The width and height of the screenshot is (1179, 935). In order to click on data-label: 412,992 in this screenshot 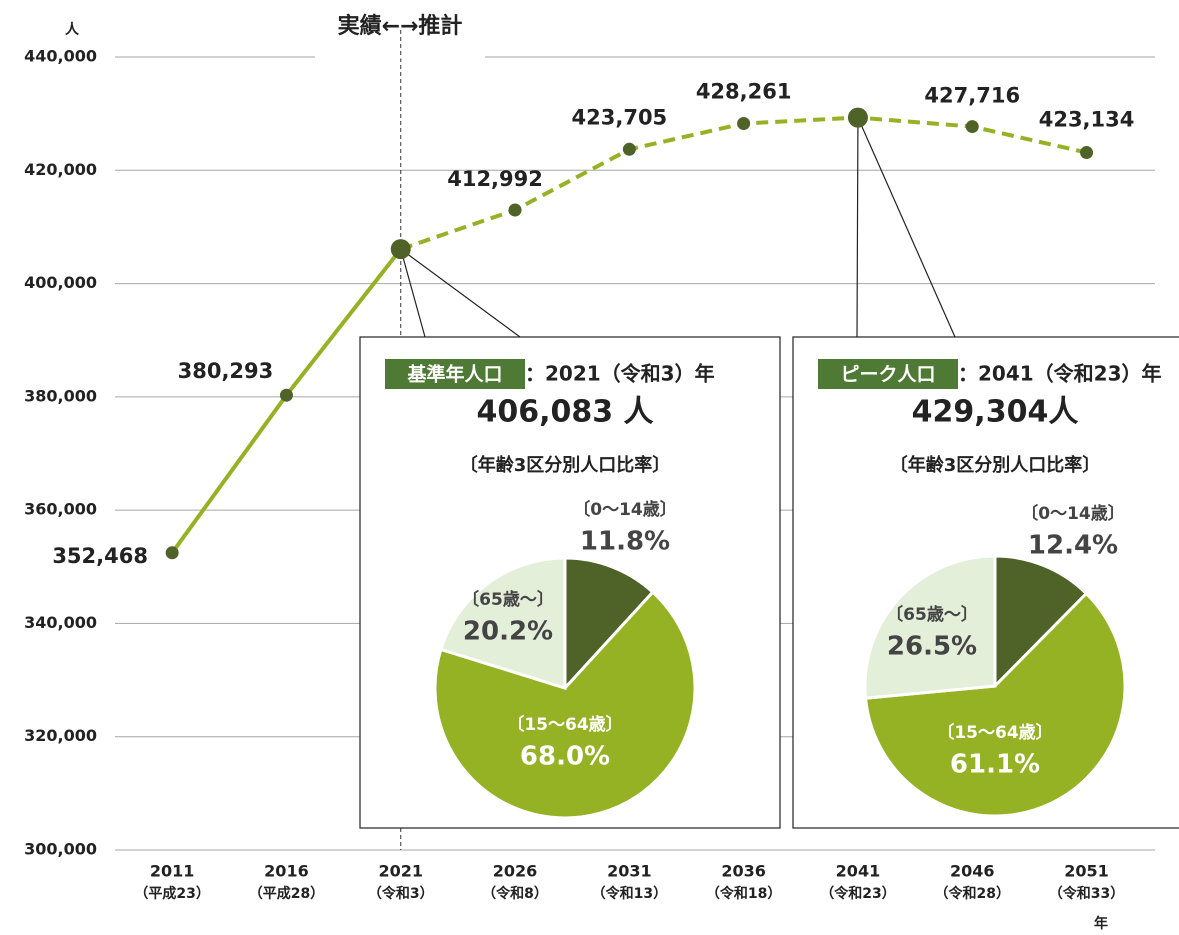, I will do `click(495, 179)`.